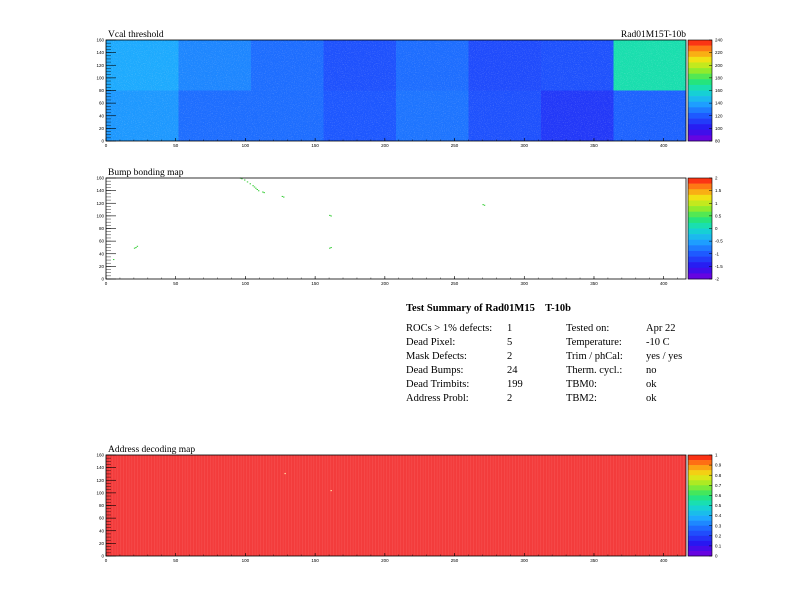 The width and height of the screenshot is (792, 612). I want to click on x-tick-label: 200, so click(385, 283).